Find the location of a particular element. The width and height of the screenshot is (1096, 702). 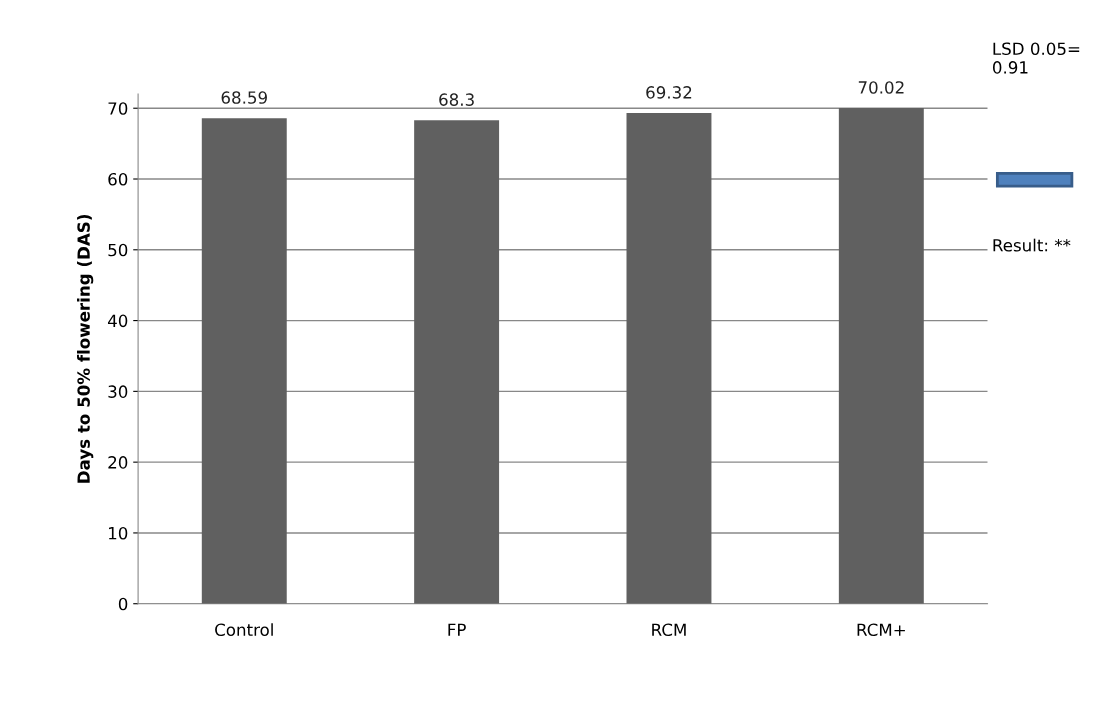

text: LSD 0.05= 0.91 is located at coordinates (1036, 58).